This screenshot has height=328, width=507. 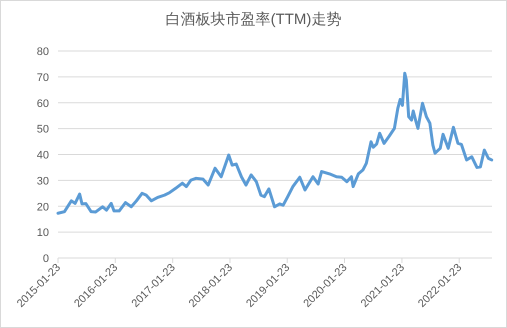 I want to click on y-tick-label: 10, so click(x=42, y=233).